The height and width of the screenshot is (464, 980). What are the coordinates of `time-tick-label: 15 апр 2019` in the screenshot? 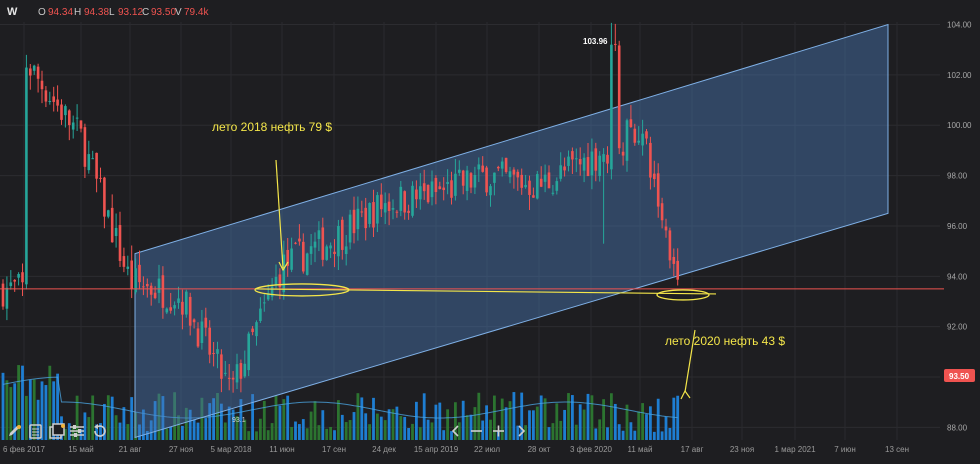 It's located at (436, 449).